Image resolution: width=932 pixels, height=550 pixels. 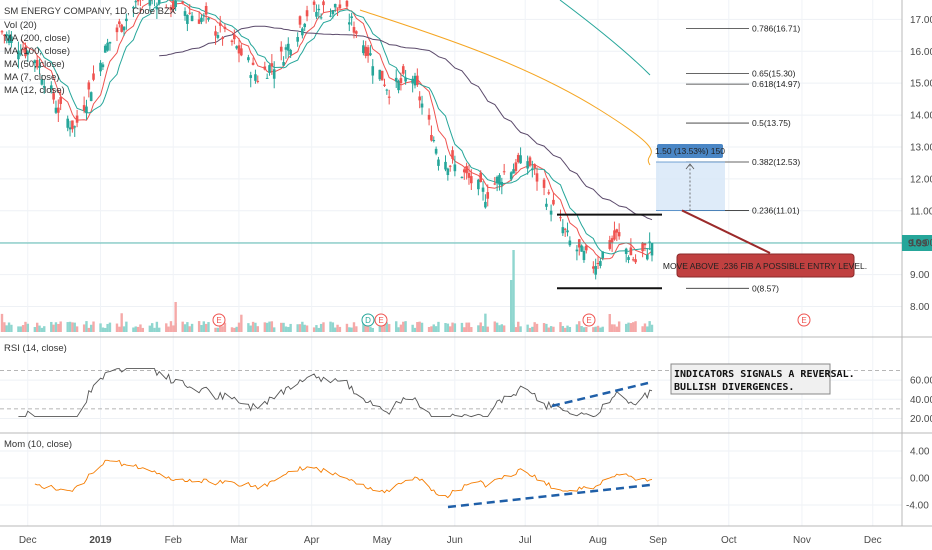 I want to click on mom-tick-label: 4.00, so click(x=920, y=452).